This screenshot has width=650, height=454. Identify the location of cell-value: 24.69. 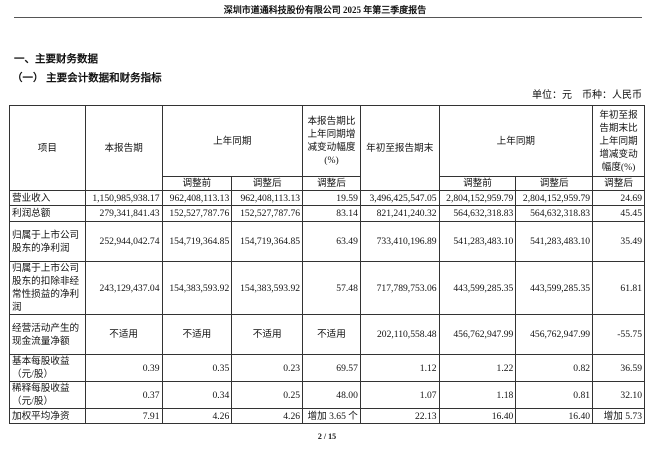
(618, 198).